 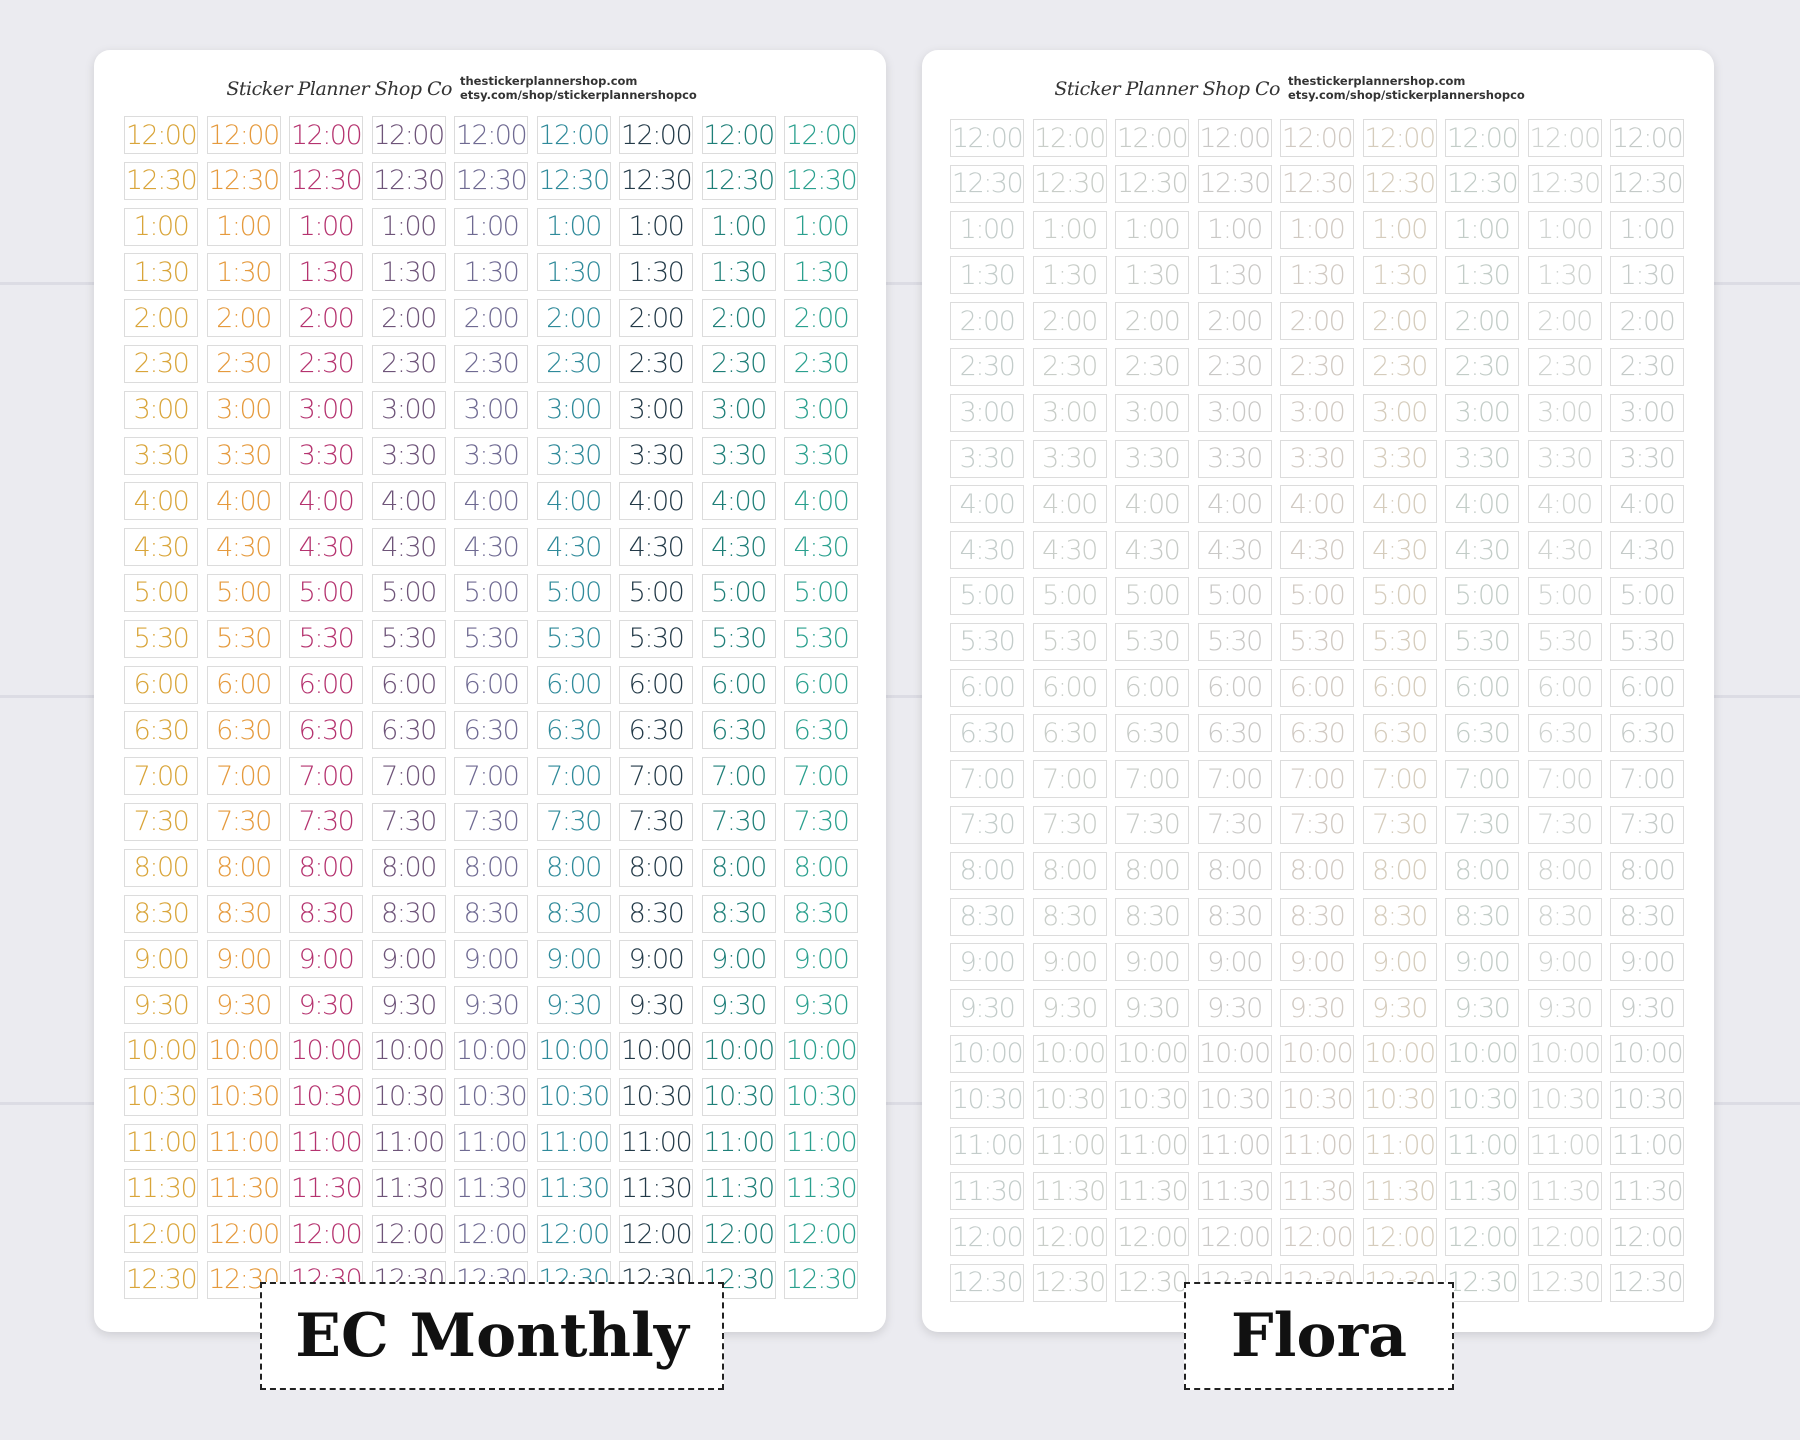 What do you see at coordinates (1317, 366) in the screenshot?
I see `time-sticker: 2:30` at bounding box center [1317, 366].